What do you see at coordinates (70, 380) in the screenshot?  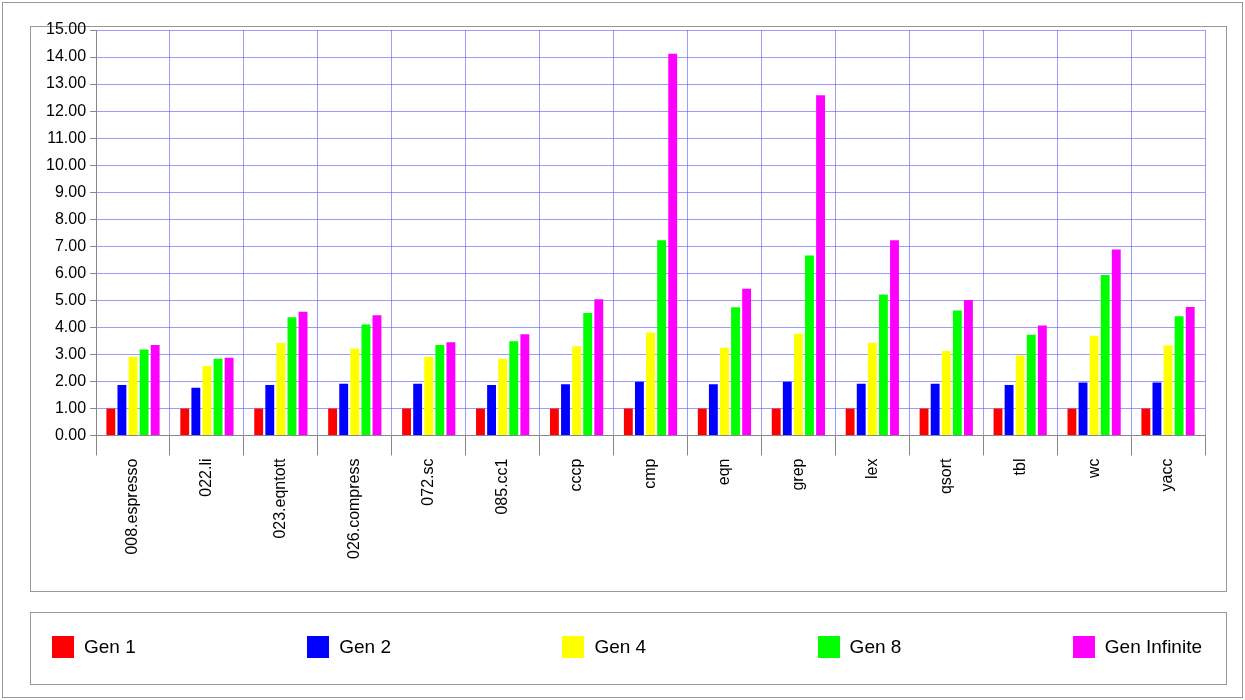 I see `y-tick-label: 2.00` at bounding box center [70, 380].